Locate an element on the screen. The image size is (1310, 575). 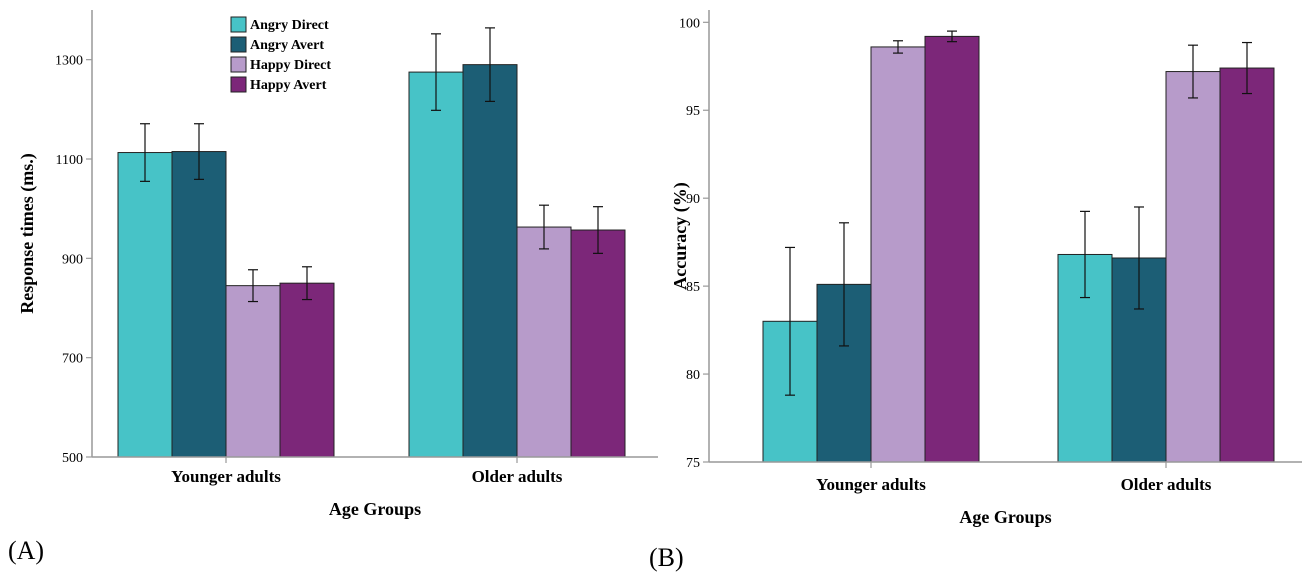
y-tick-label: 1300 is located at coordinates (69, 61).